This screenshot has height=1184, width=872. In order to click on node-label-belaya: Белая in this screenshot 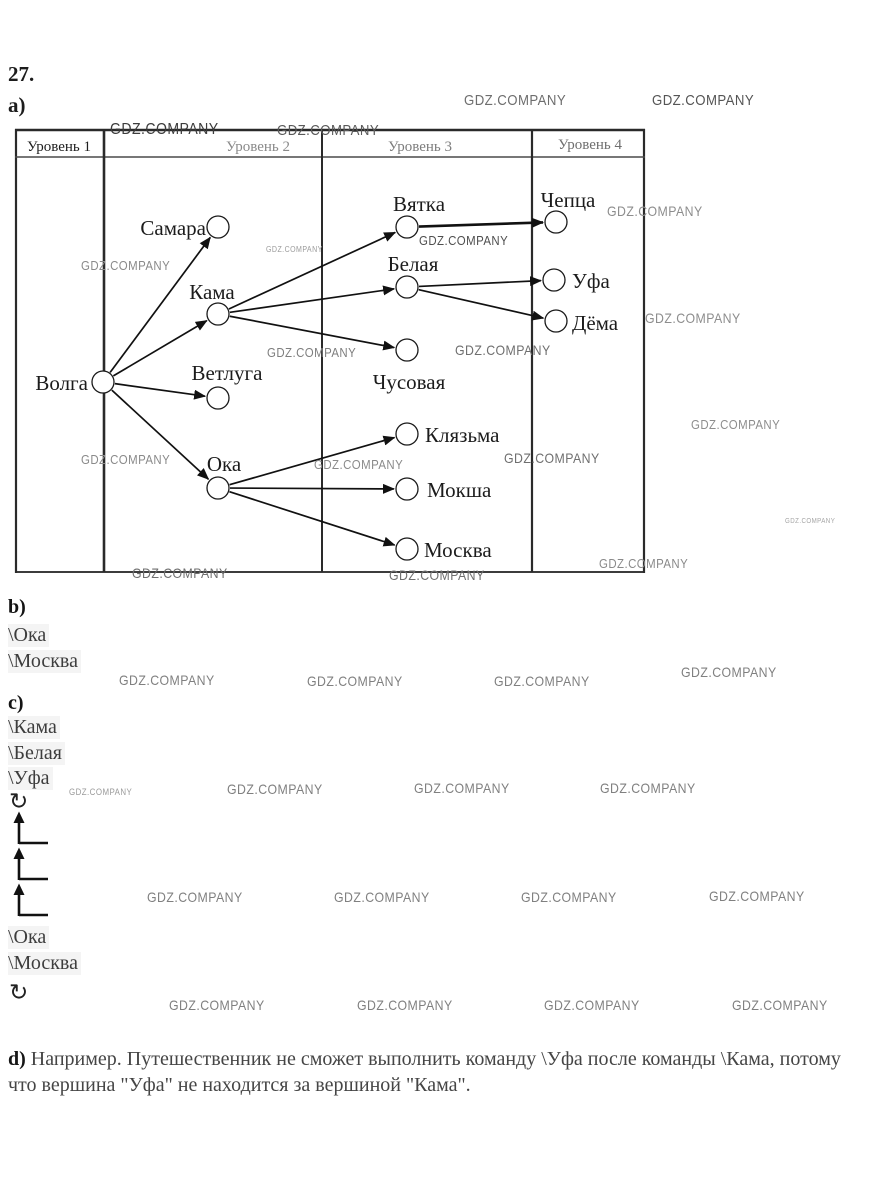, I will do `click(413, 264)`.